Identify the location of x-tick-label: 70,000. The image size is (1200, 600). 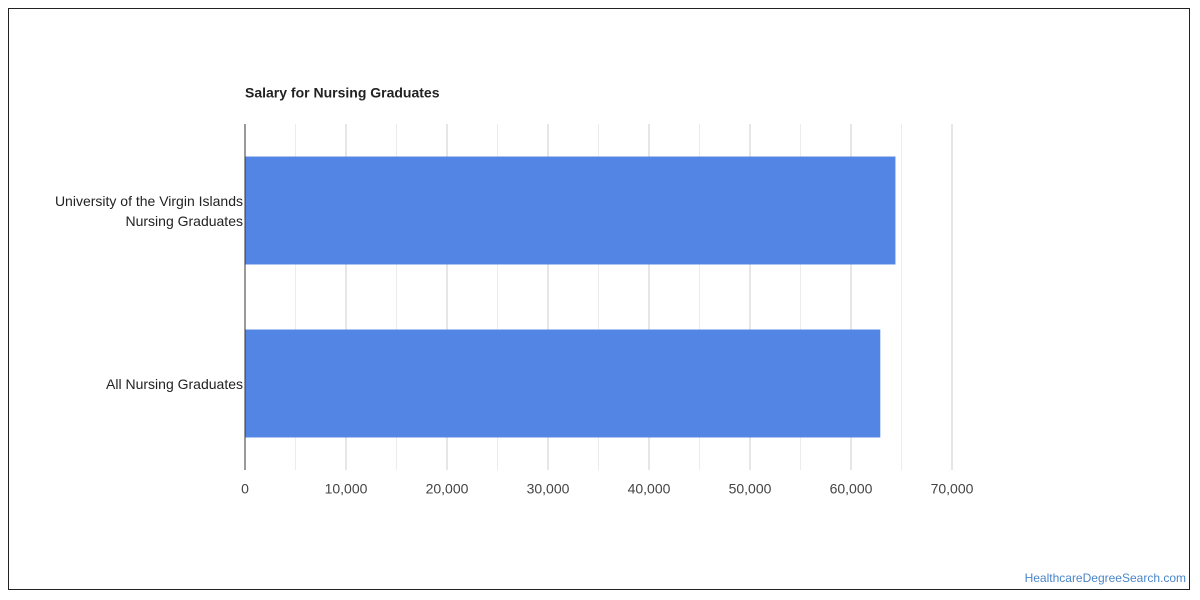
(952, 489).